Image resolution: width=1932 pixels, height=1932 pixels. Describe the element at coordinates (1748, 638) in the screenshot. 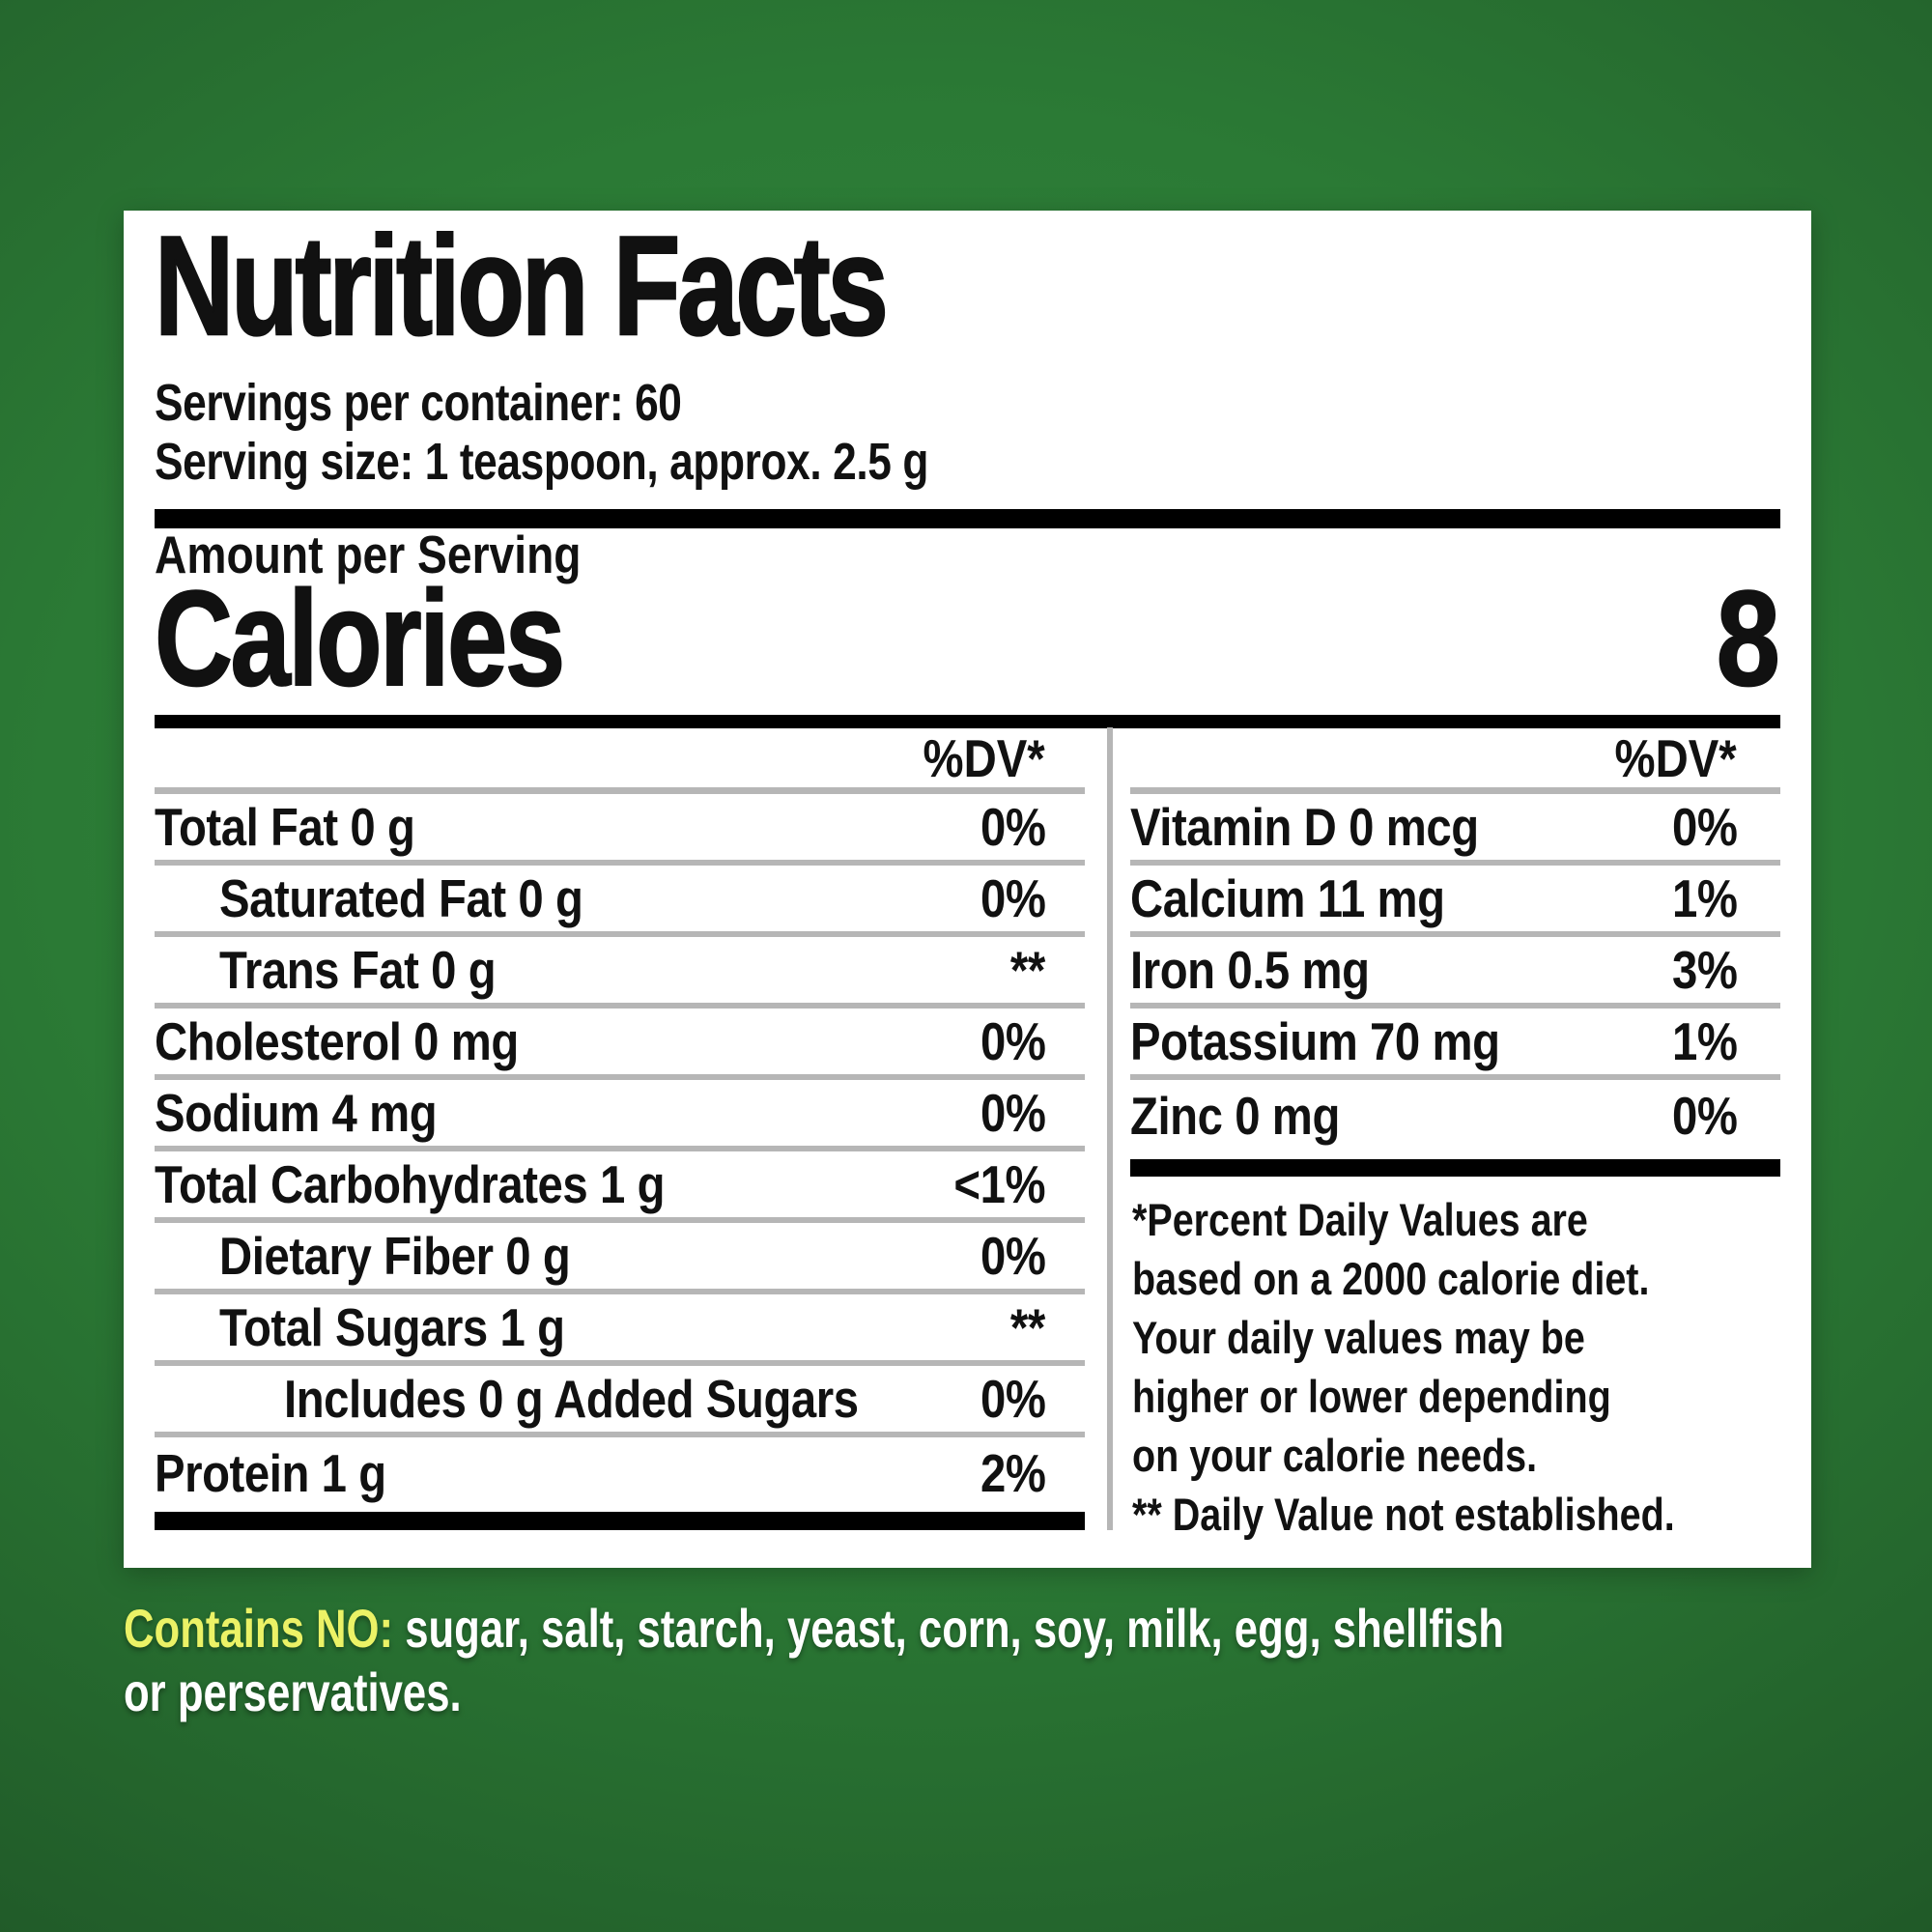

I see `calories-value: 8` at that location.